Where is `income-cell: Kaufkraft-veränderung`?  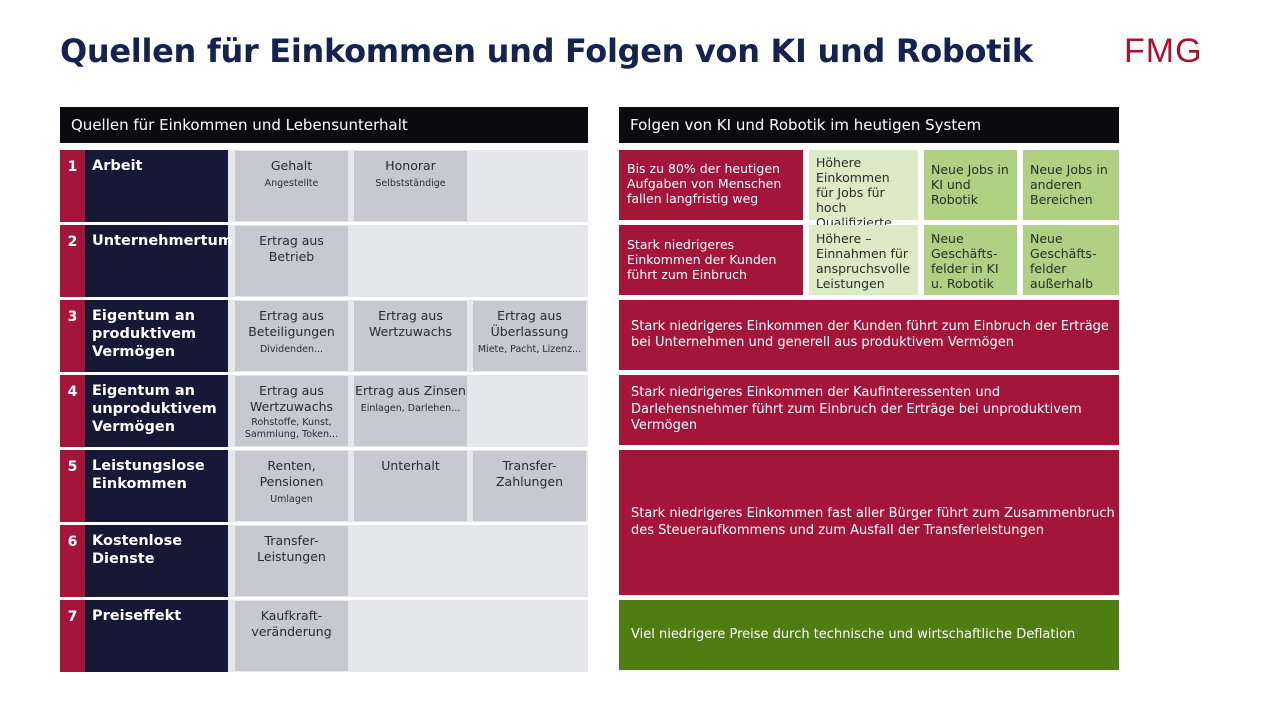 income-cell: Kaufkraft-veränderung is located at coordinates (291, 636).